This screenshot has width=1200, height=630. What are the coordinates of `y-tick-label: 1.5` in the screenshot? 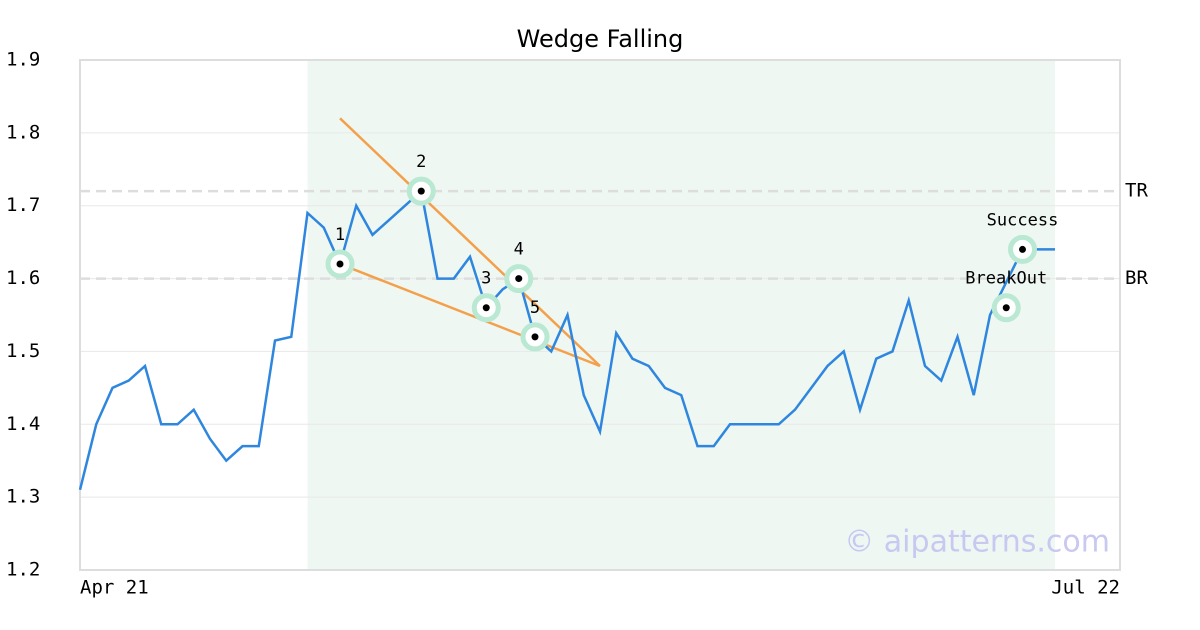 It's located at (23, 351).